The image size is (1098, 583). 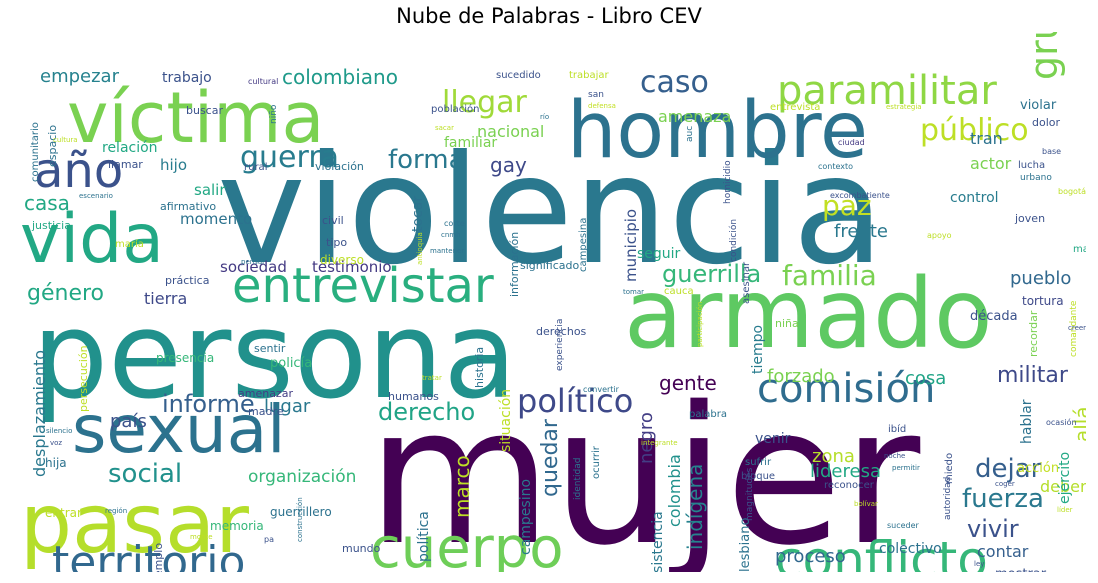 I want to click on word-110: civil, so click(x=333, y=220).